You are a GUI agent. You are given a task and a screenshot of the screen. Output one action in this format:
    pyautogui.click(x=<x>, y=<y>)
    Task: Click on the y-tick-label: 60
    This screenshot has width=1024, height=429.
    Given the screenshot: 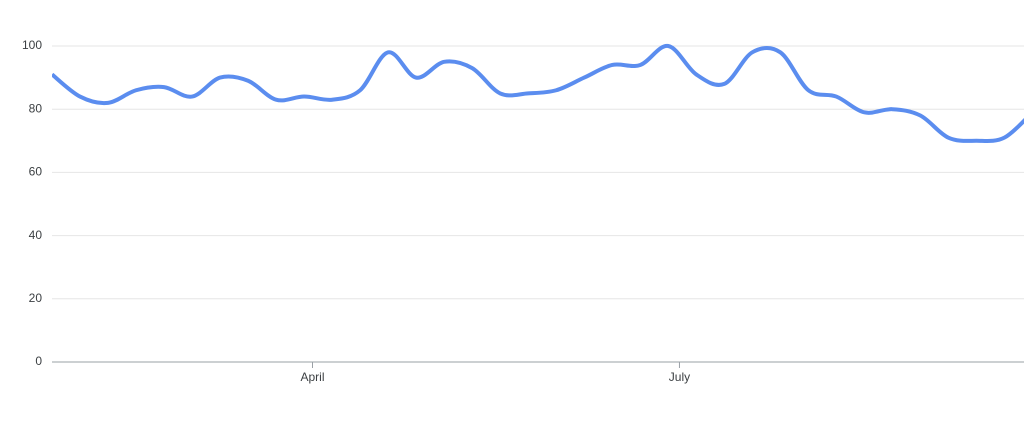 What is the action you would take?
    pyautogui.click(x=36, y=172)
    